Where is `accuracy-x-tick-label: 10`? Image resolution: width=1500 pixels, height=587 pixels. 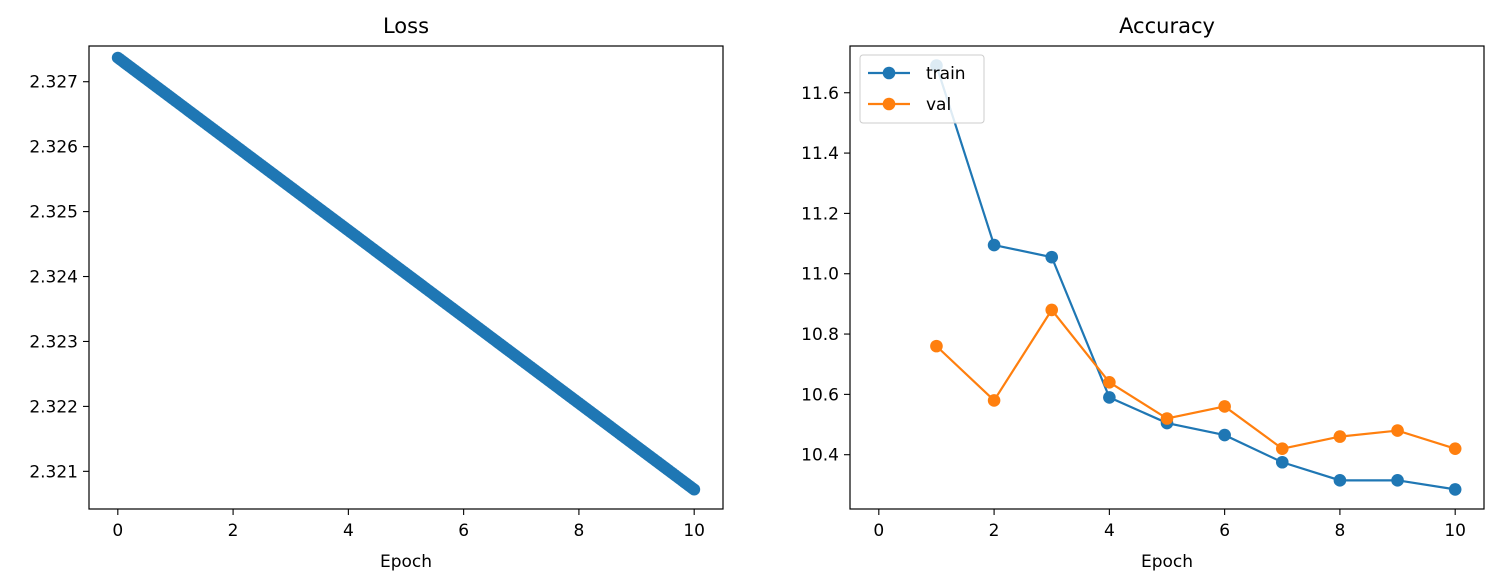
accuracy-x-tick-label: 10 is located at coordinates (1455, 531).